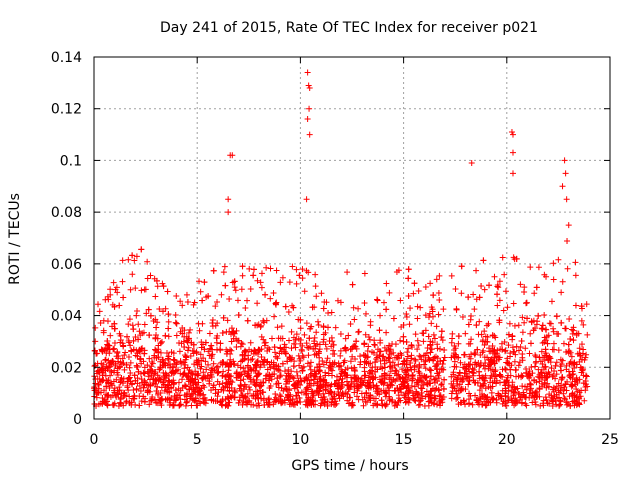 The image size is (640, 480). Describe the element at coordinates (197, 440) in the screenshot. I see `x-tick-label: 5` at that location.